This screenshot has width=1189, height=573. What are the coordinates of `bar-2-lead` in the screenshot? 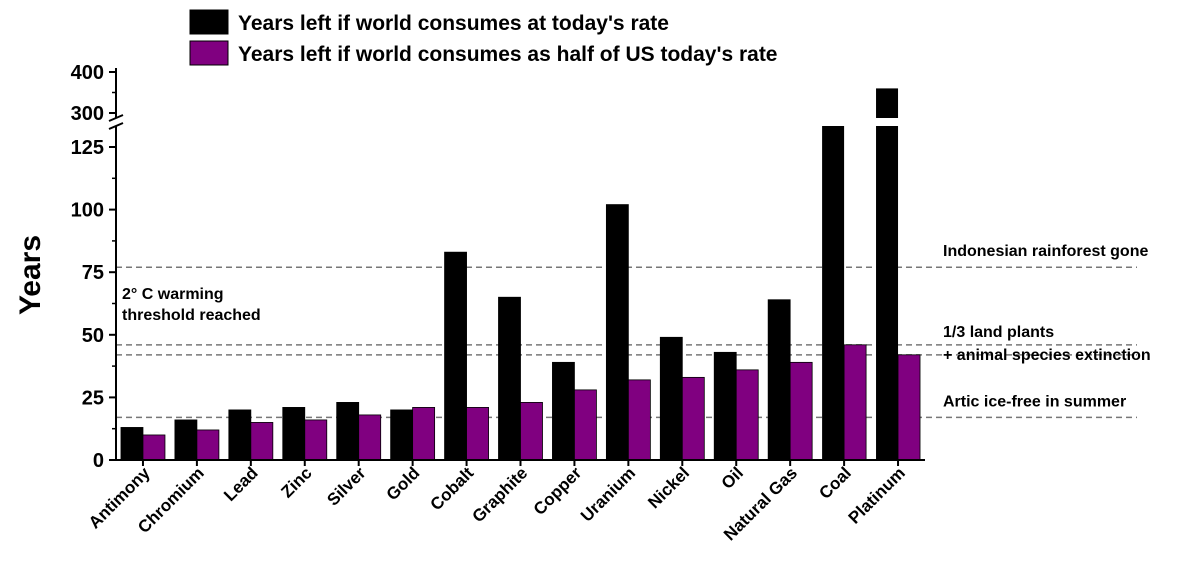 It's located at (262, 441).